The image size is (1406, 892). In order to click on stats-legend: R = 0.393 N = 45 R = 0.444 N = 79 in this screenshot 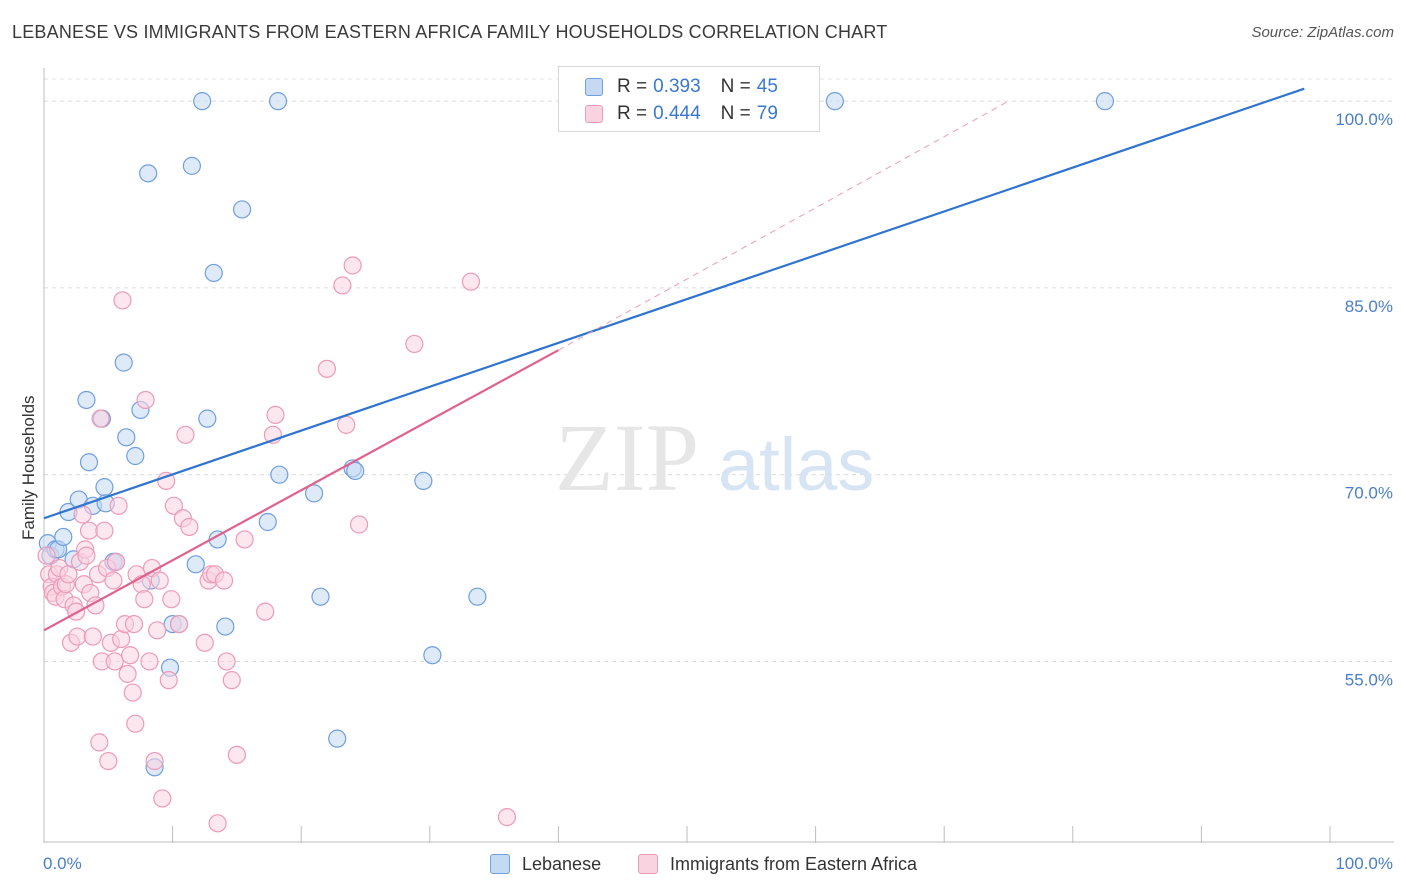, I will do `click(689, 99)`.